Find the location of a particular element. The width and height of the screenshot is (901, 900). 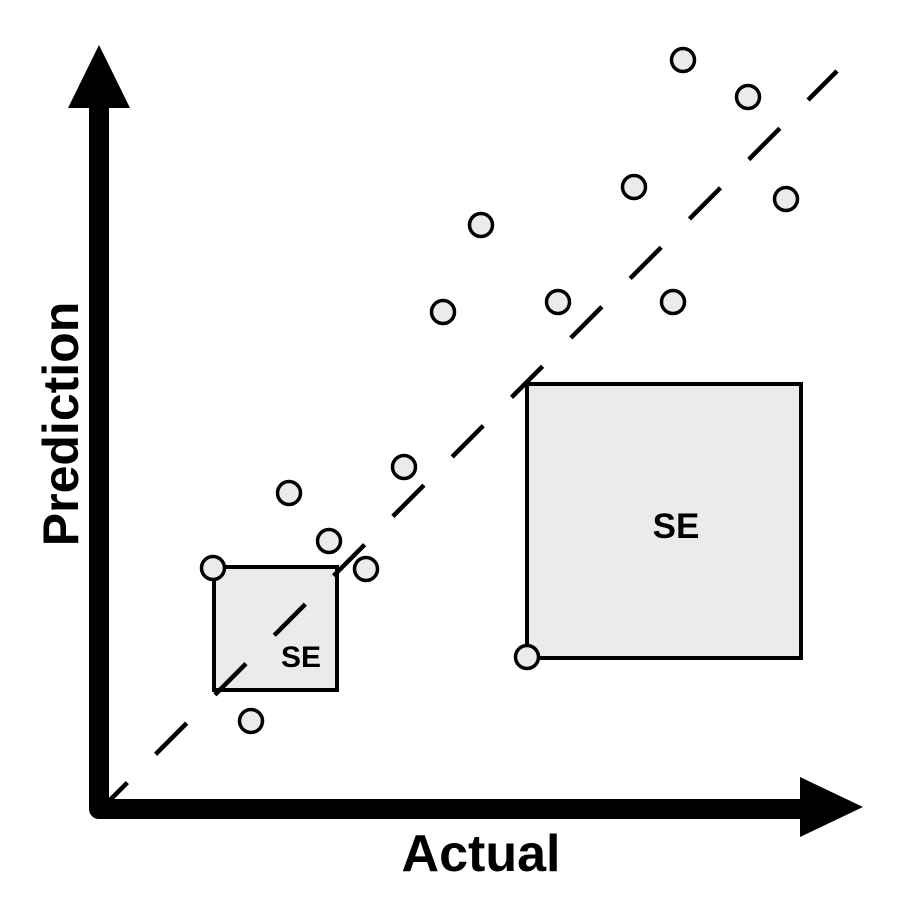

x-axis-arrowhead is located at coordinates (831, 807).